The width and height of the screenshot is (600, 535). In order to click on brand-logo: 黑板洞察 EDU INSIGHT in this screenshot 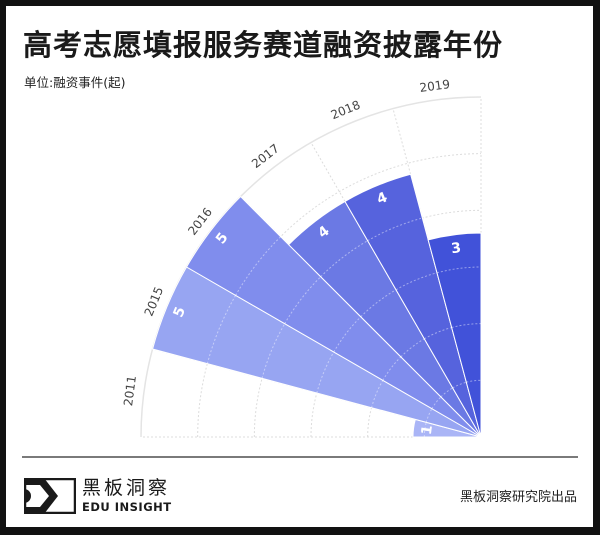, I will do `click(98, 496)`.